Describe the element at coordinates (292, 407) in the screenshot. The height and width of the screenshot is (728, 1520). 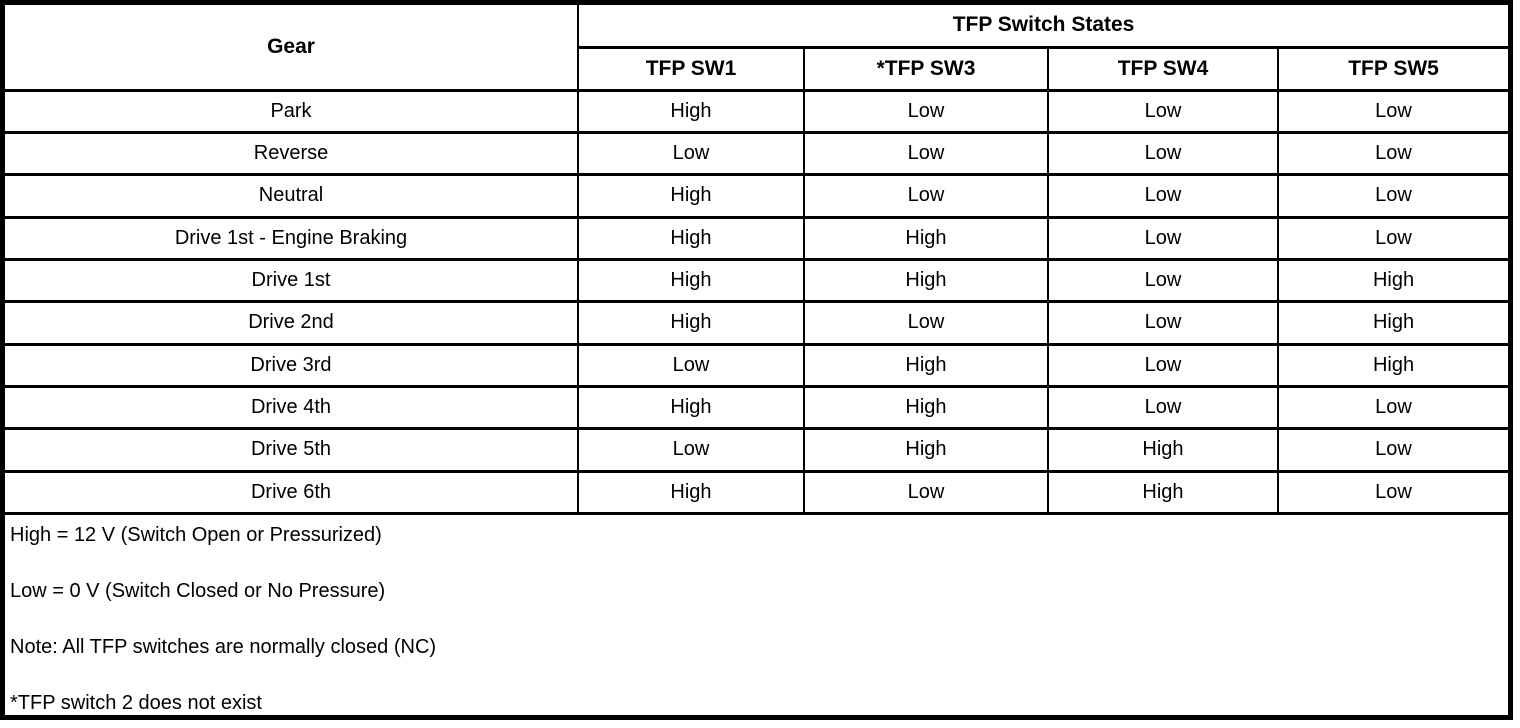
I see `gear-cell: Drive 4th` at that location.